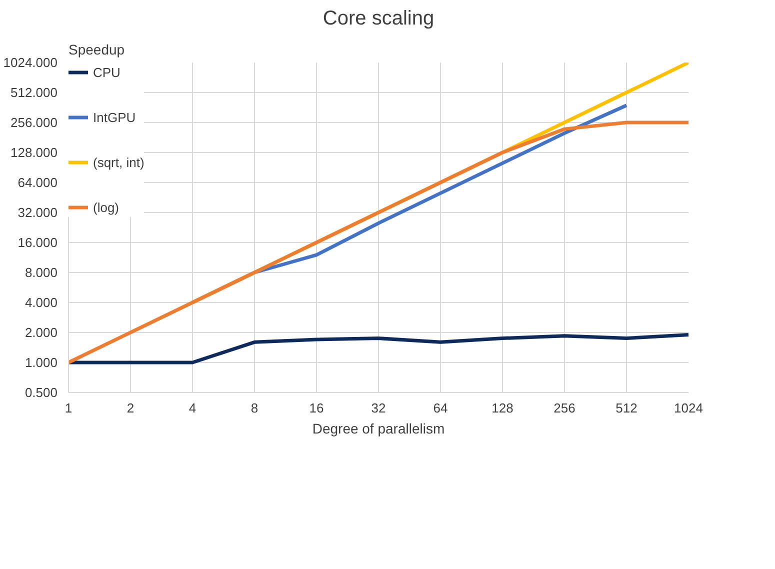 The width and height of the screenshot is (775, 569). Describe the element at coordinates (688, 408) in the screenshot. I see `x-tick-label: 1024` at that location.